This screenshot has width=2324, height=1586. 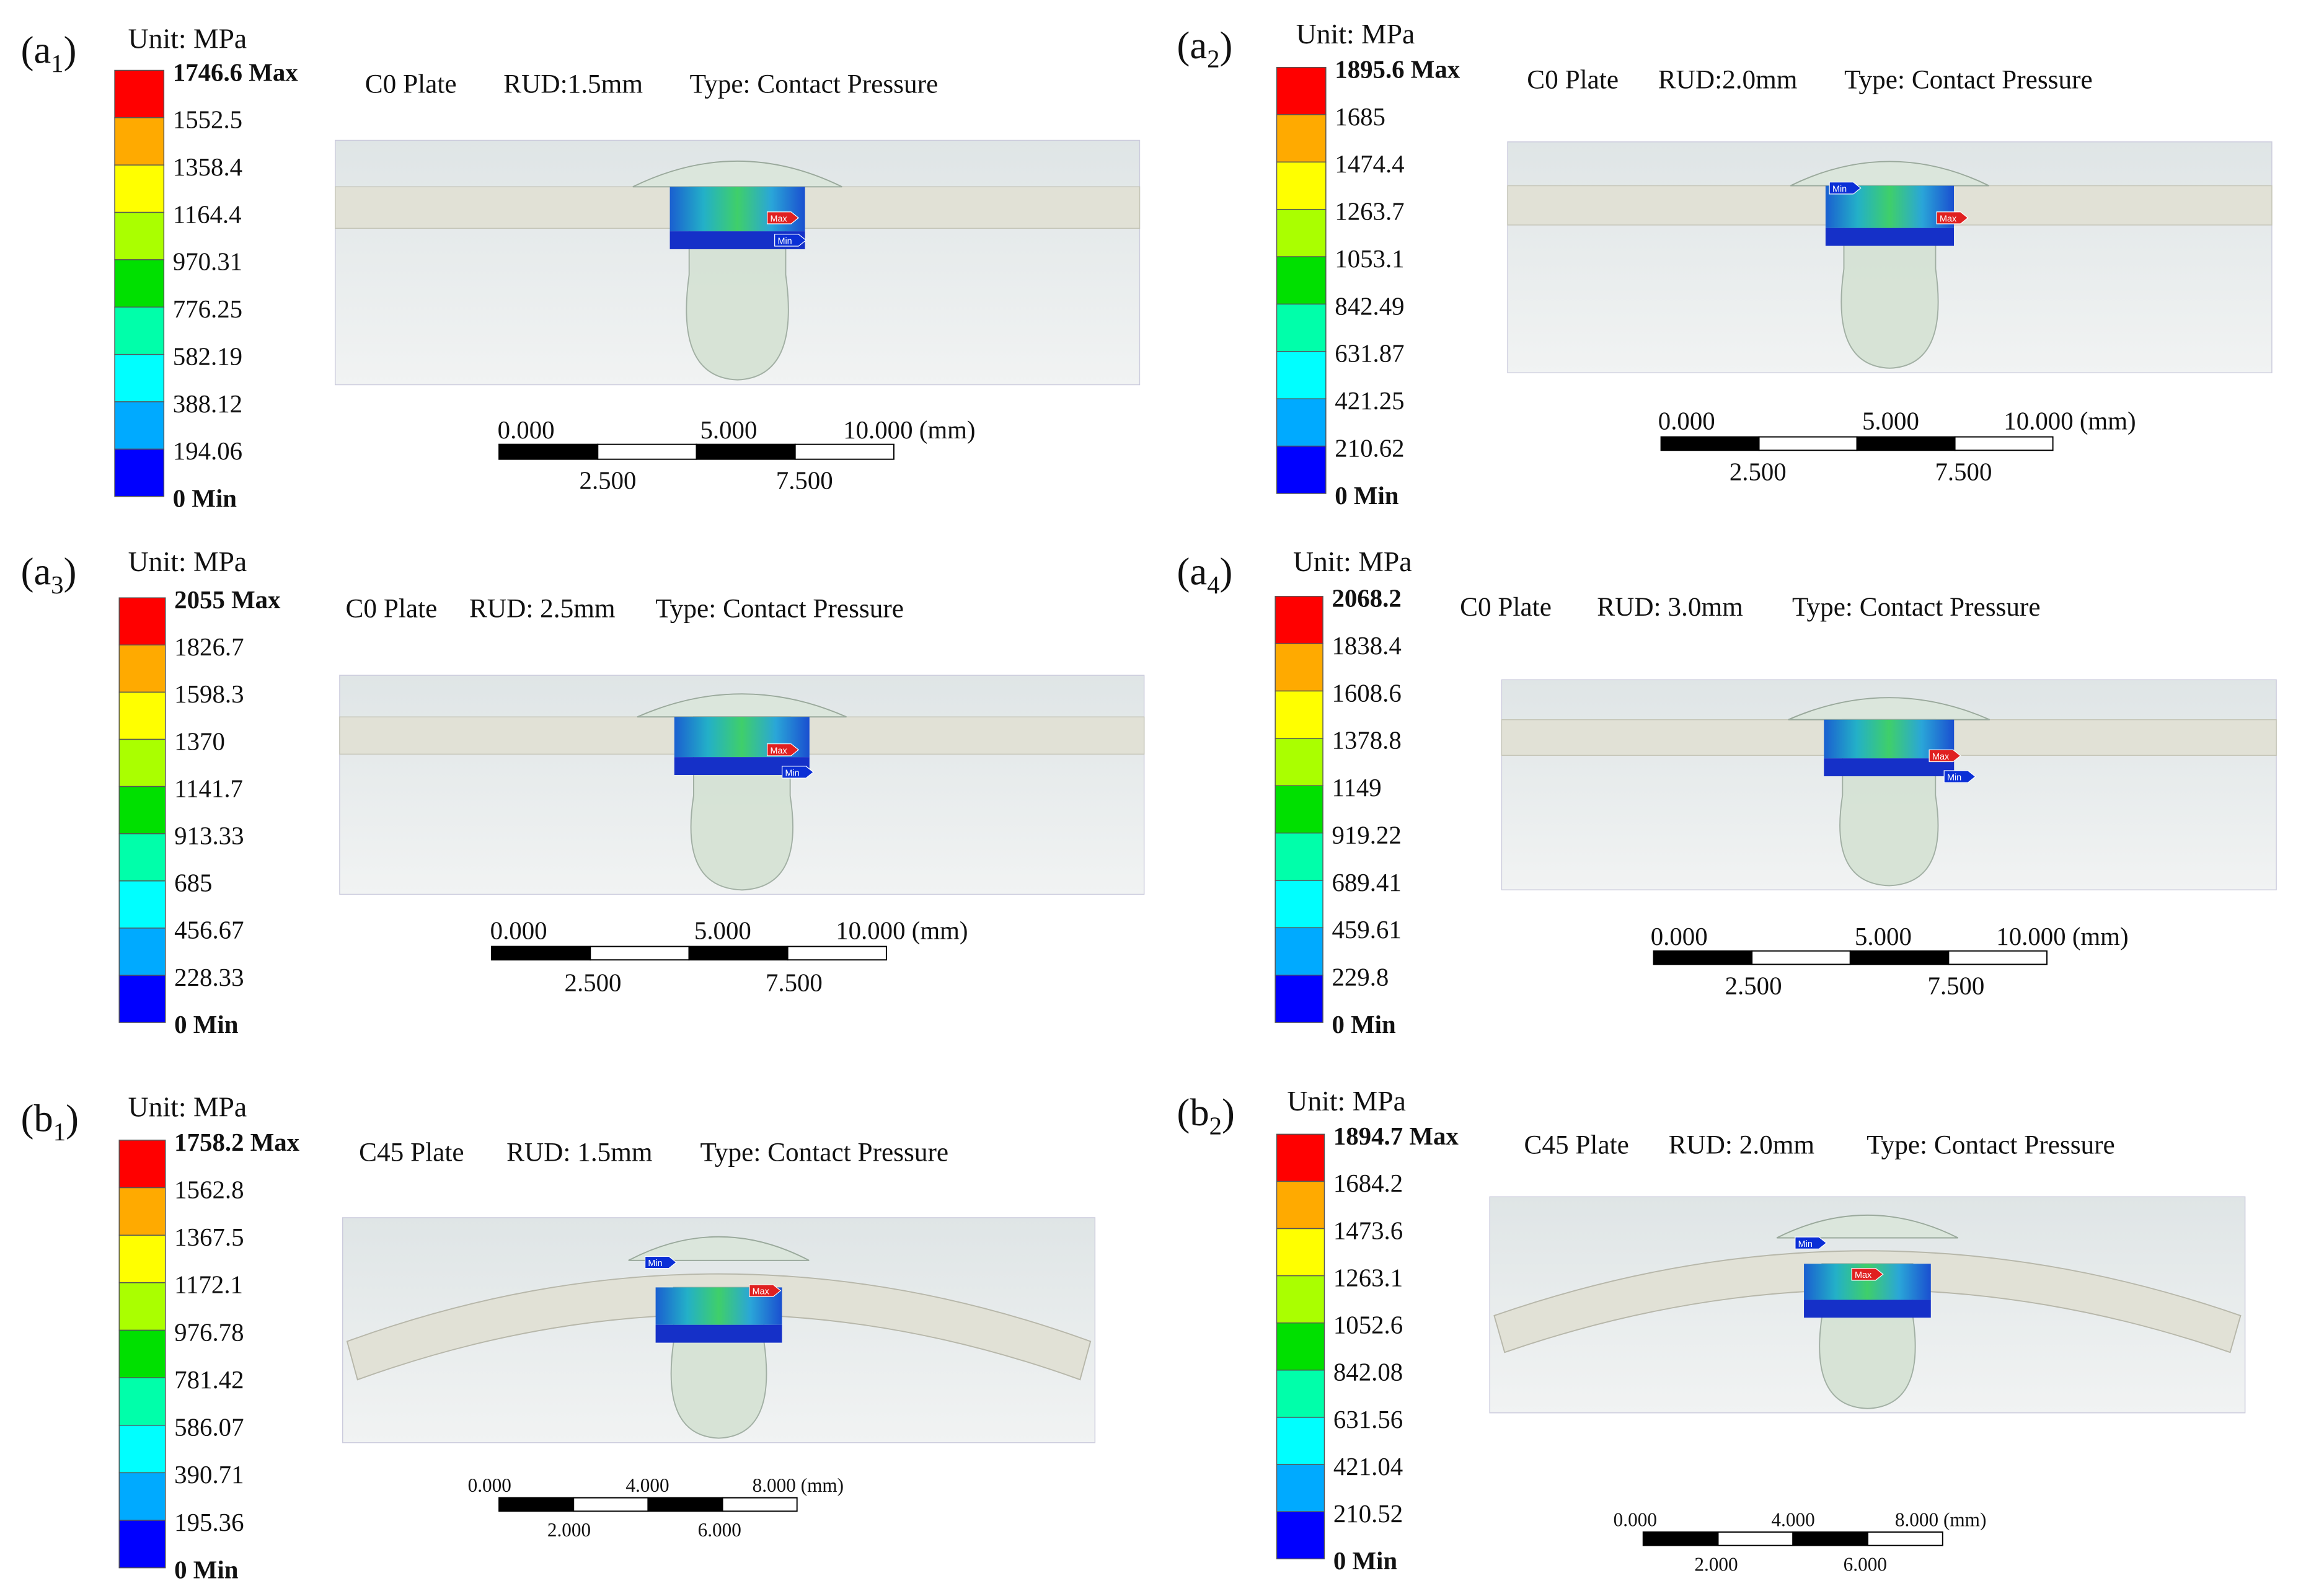 I want to click on legend-label: 228.33, so click(x=209, y=977).